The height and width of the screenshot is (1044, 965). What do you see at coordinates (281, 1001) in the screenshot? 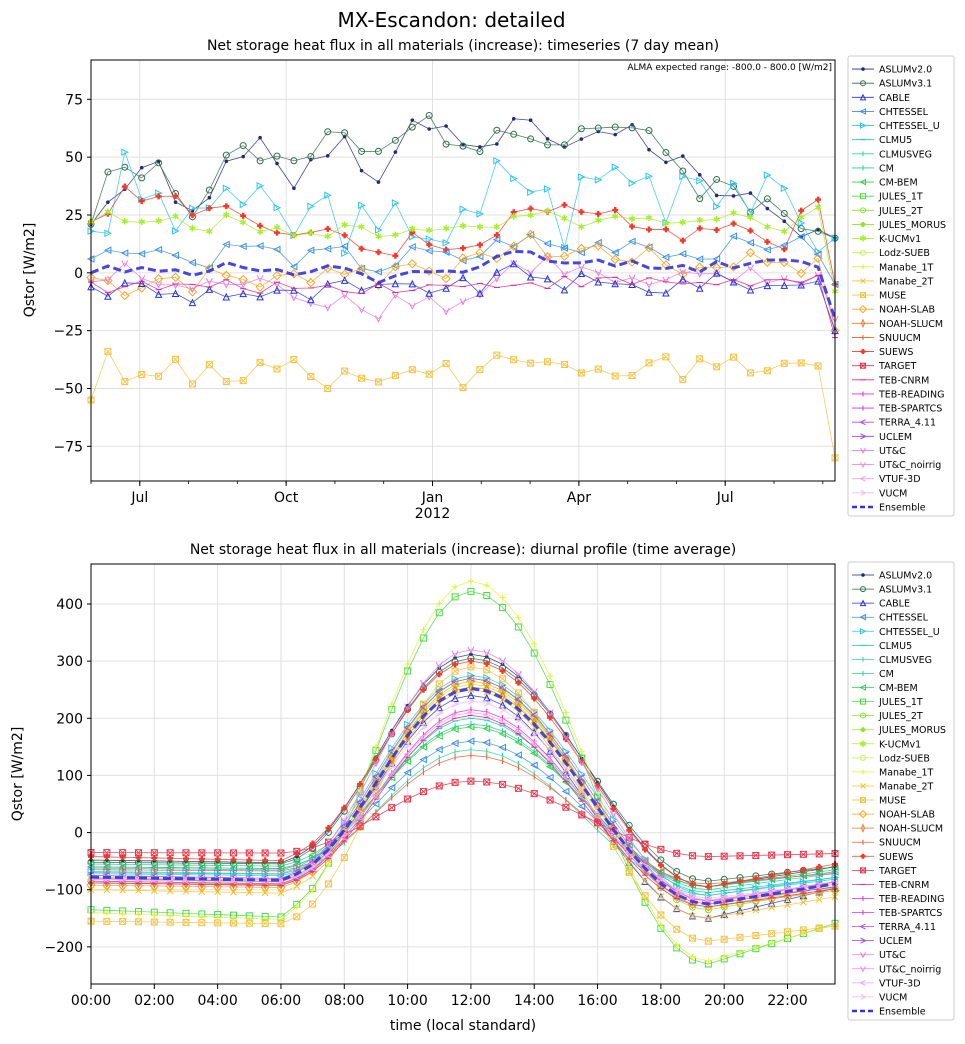
I see `x-tick-label: 06:00` at bounding box center [281, 1001].